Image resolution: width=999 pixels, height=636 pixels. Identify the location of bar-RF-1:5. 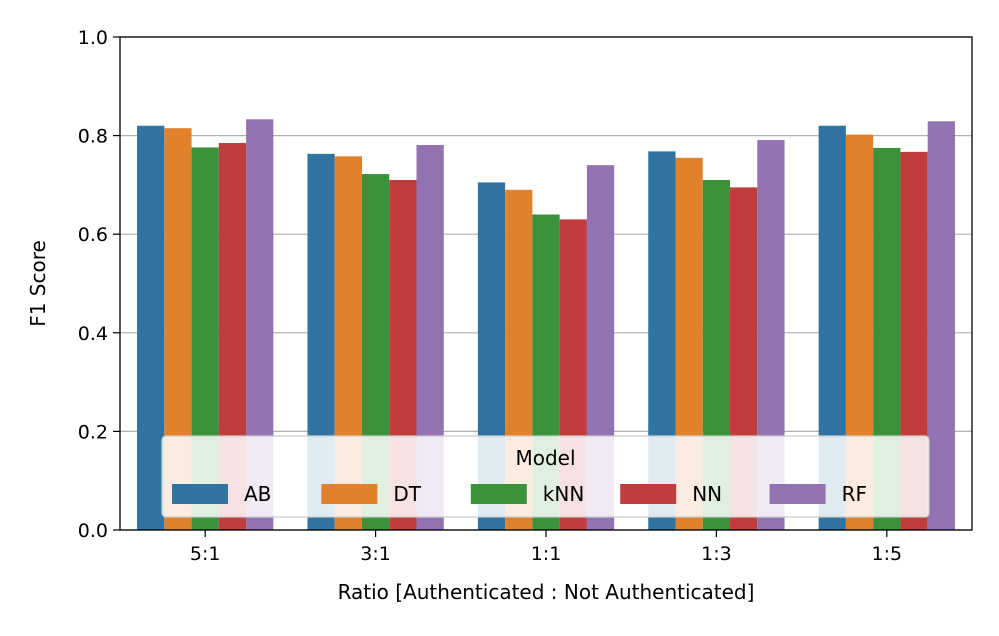
(941, 325).